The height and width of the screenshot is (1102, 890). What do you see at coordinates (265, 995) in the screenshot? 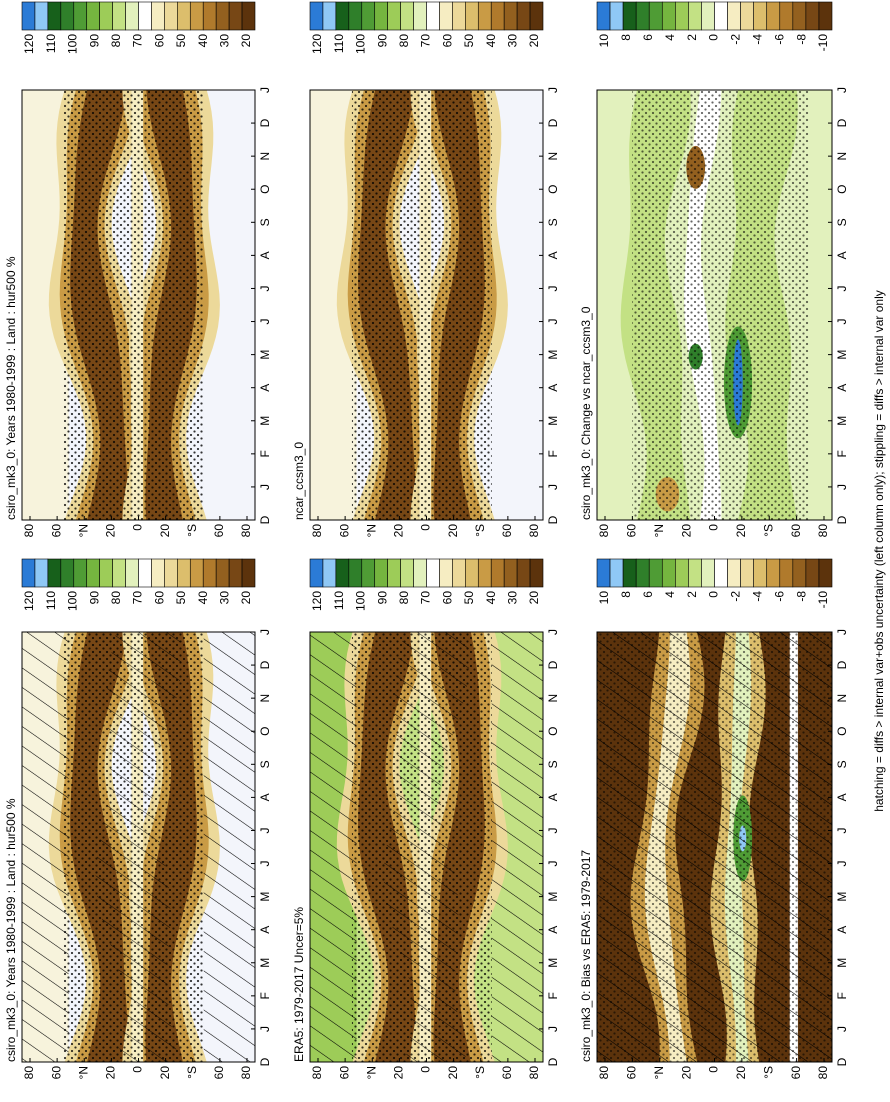
I see `x-tick-label: F` at bounding box center [265, 995].